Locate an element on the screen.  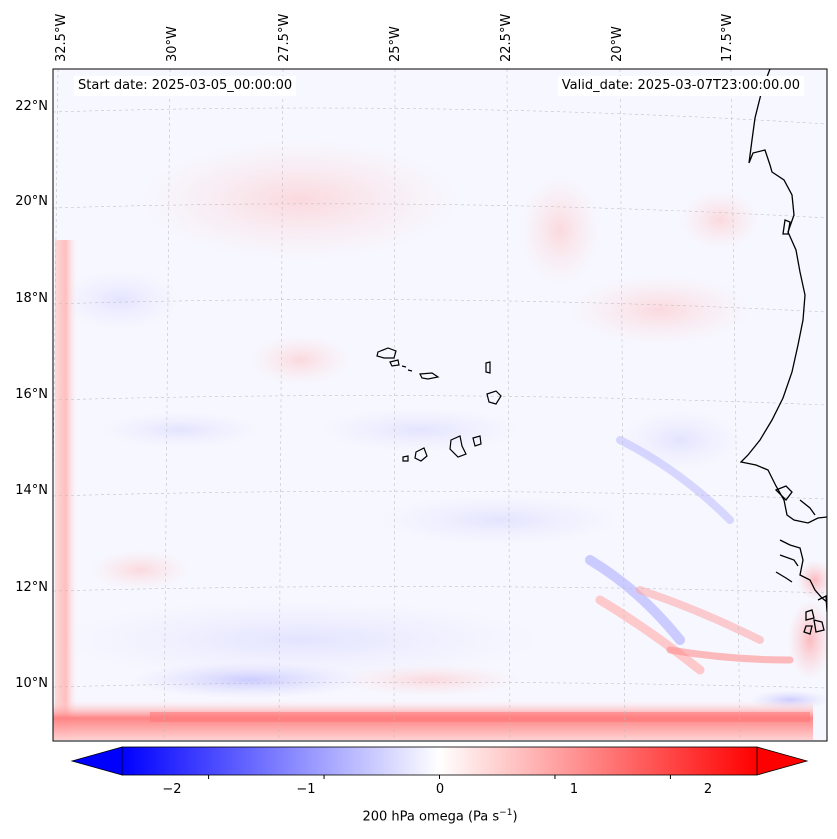
lat-label: 16°N is located at coordinates (31, 394).